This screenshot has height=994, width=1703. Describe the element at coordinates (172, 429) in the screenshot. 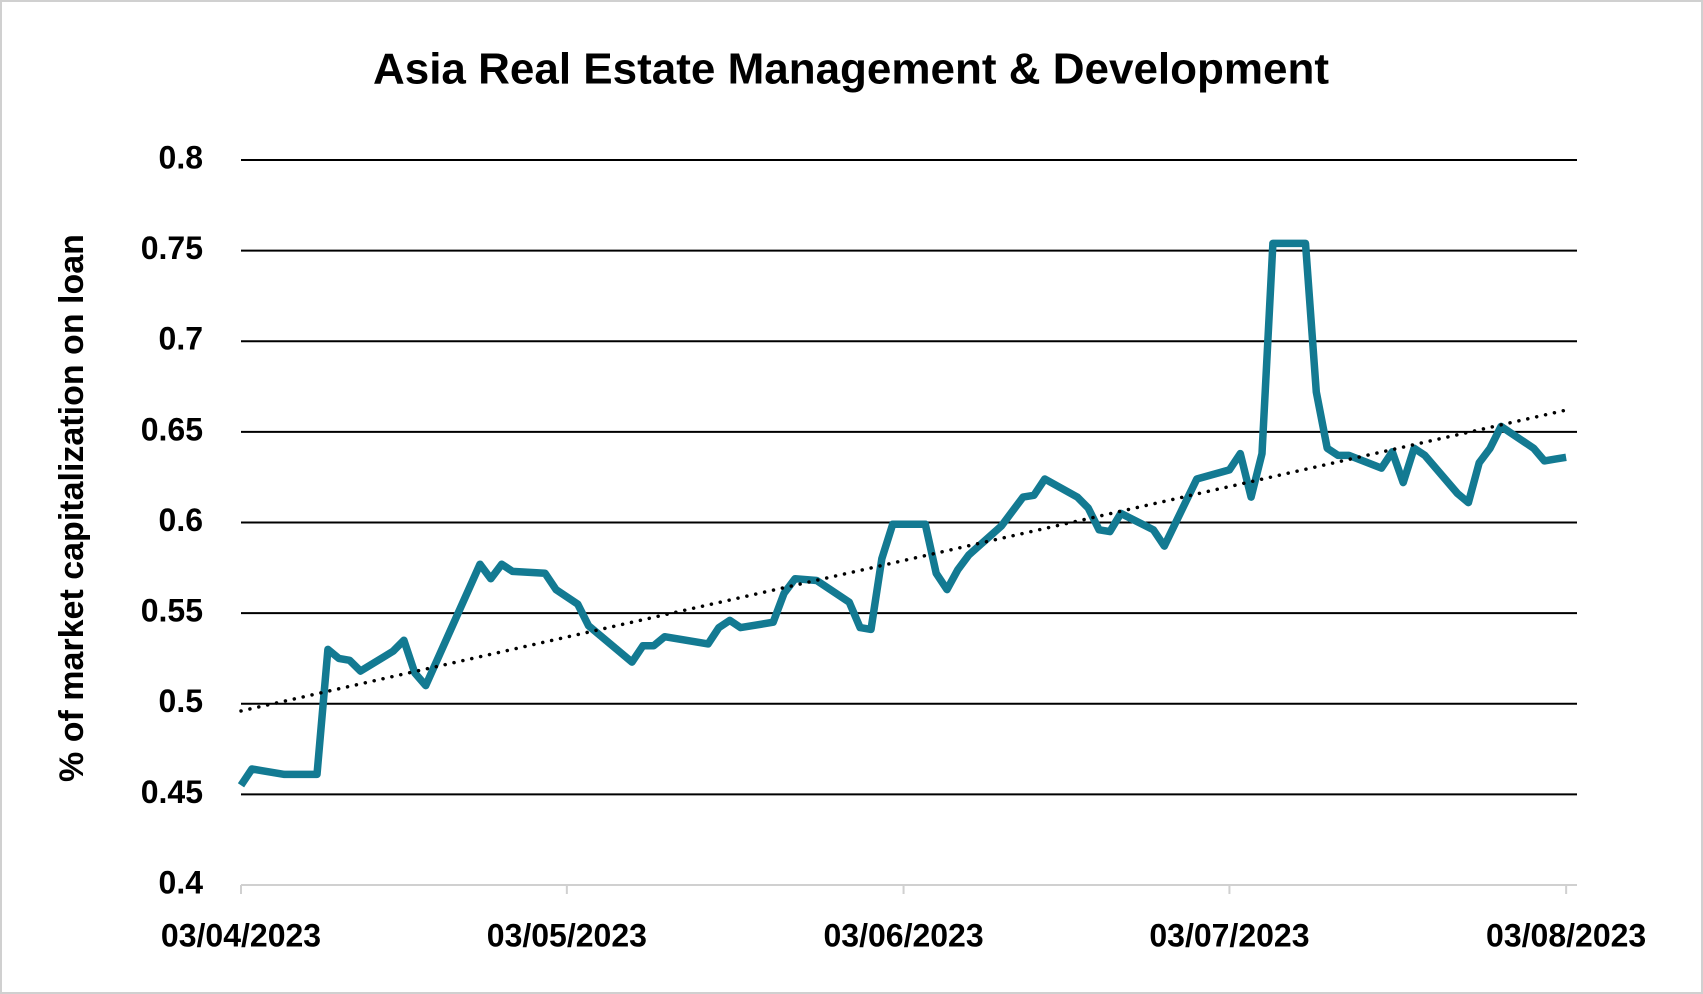

I see `y-tick-label: 0.65` at that location.